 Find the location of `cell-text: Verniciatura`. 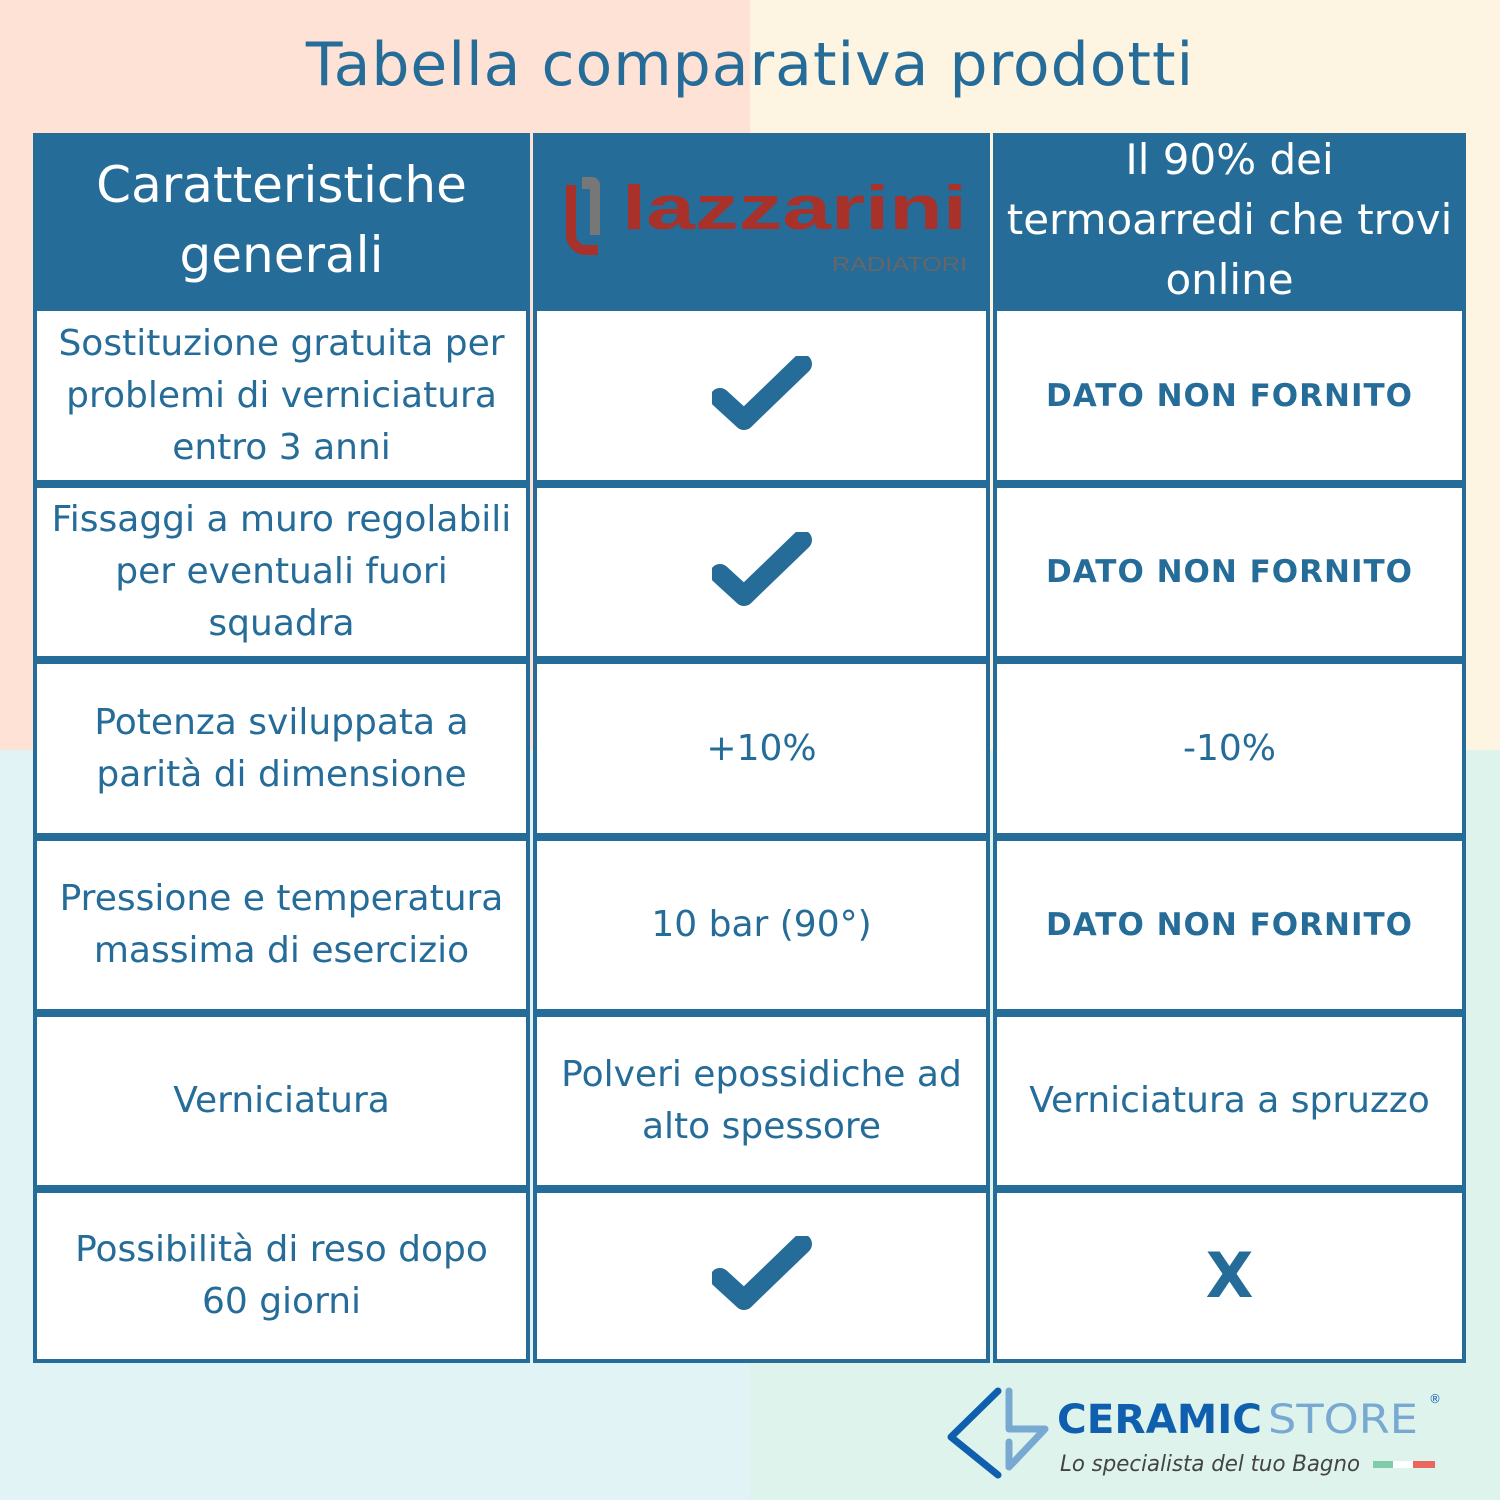

cell-text: Verniciatura is located at coordinates (281, 1100).